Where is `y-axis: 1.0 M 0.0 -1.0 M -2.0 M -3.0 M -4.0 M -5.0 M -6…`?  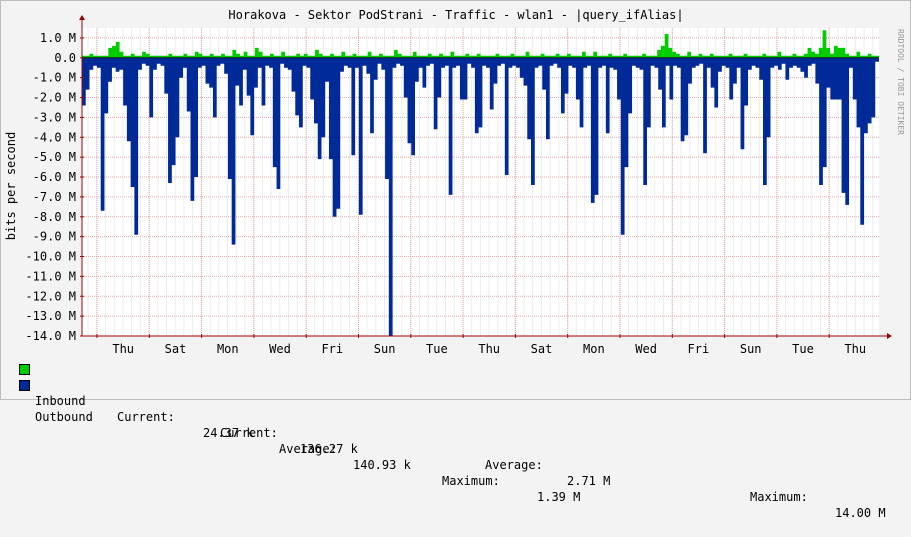 y-axis: 1.0 M 0.0 -1.0 M -2.0 M -3.0 M -4.0 M -5.0 M -6… is located at coordinates (54, 187).